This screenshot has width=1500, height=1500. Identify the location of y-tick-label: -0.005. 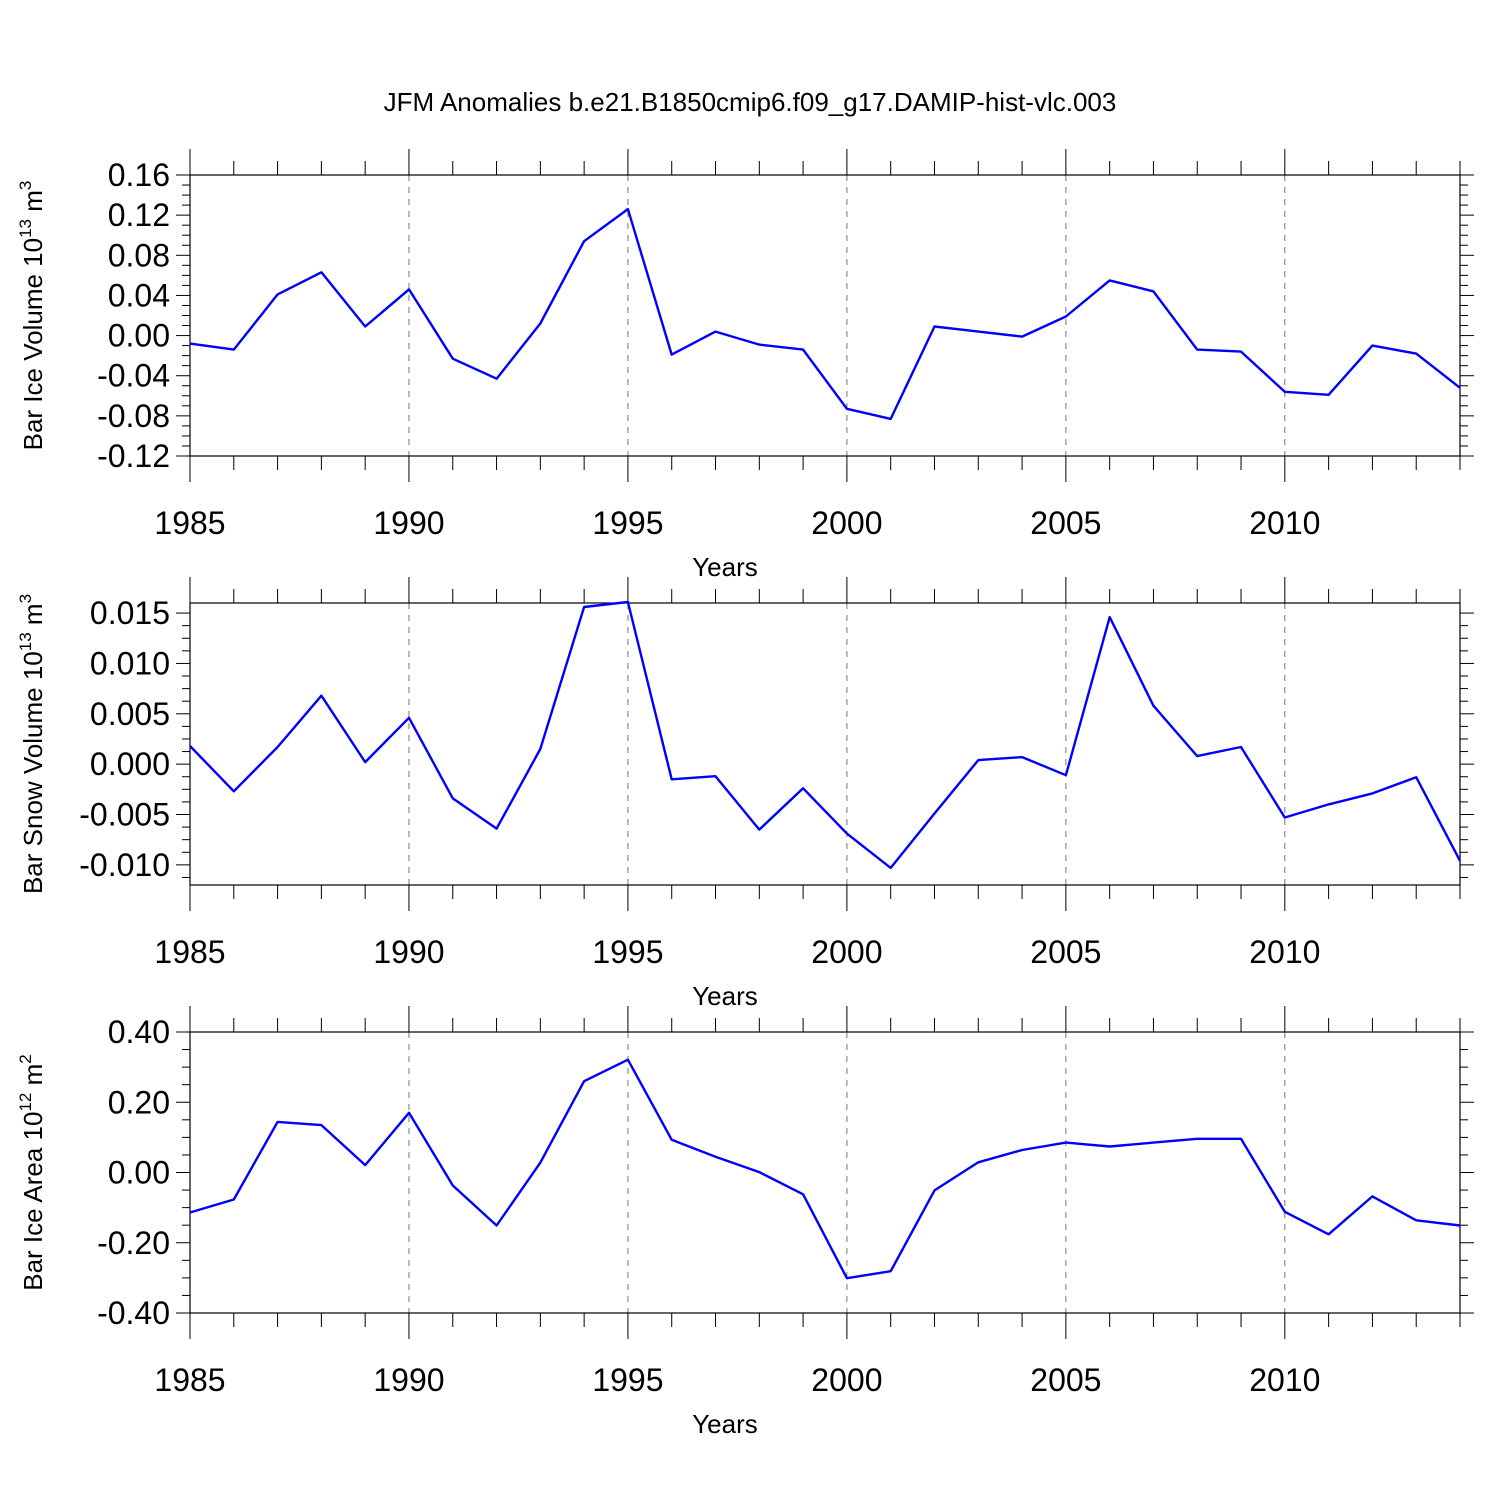
(124, 815).